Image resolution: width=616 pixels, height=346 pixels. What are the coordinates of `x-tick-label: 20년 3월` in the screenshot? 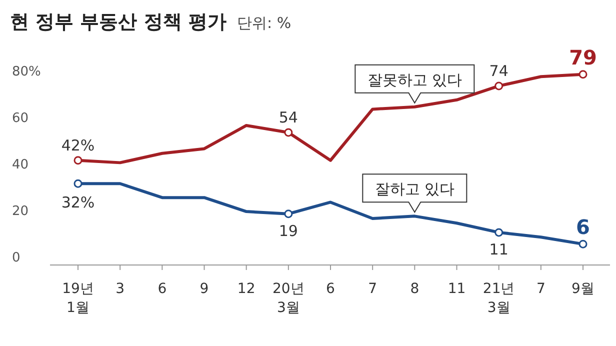 It's located at (288, 298).